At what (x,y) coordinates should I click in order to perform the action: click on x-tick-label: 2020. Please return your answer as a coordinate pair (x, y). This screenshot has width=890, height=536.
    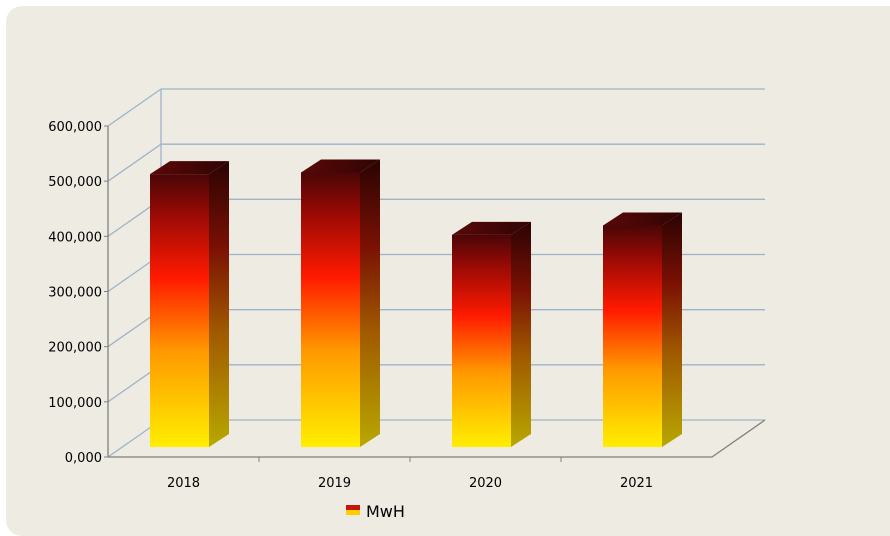
    Looking at the image, I should click on (485, 483).